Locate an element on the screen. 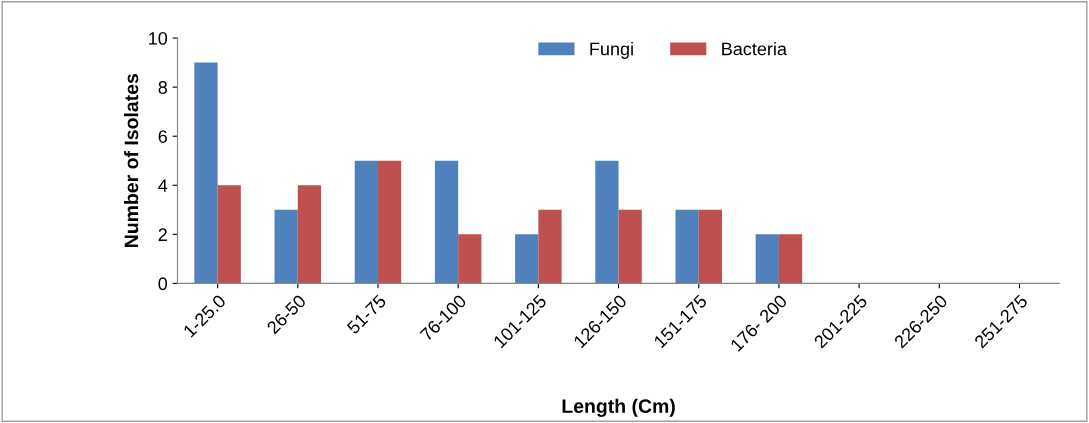  y-tick-label: 2 is located at coordinates (162, 234).